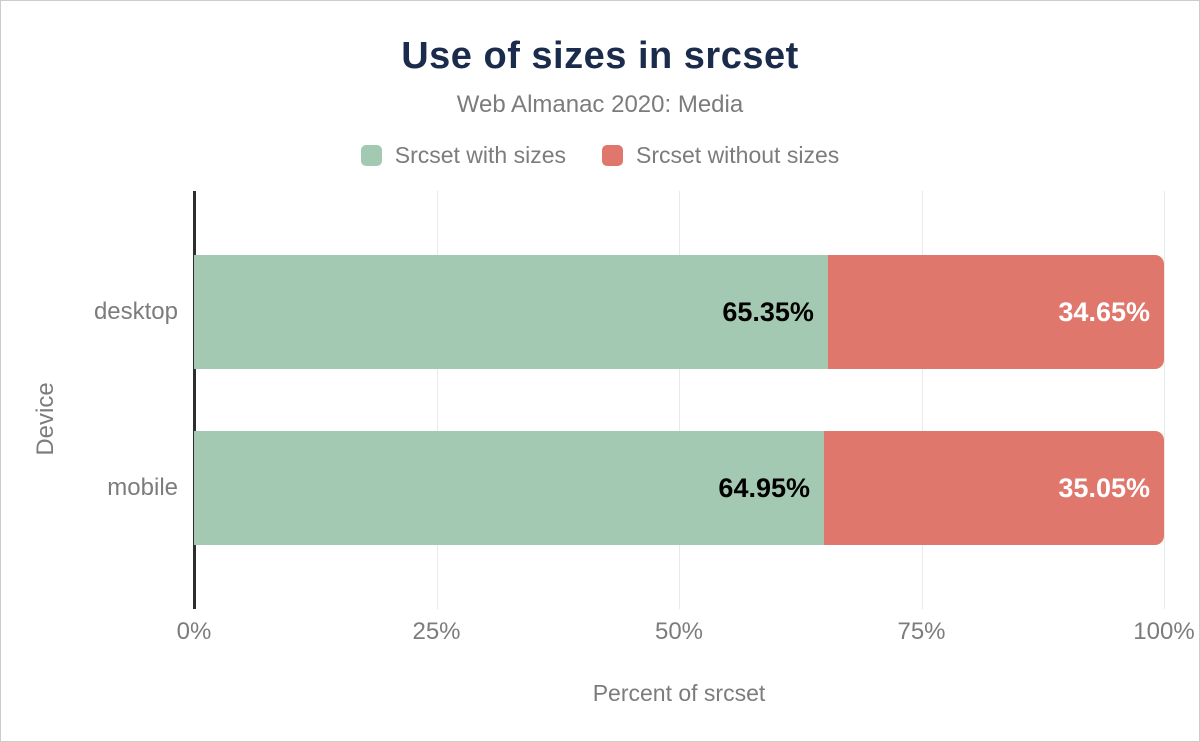 This screenshot has height=742, width=1200. Describe the element at coordinates (600, 104) in the screenshot. I see `chart-subtitle: Web Almanac 2020: Media` at that location.